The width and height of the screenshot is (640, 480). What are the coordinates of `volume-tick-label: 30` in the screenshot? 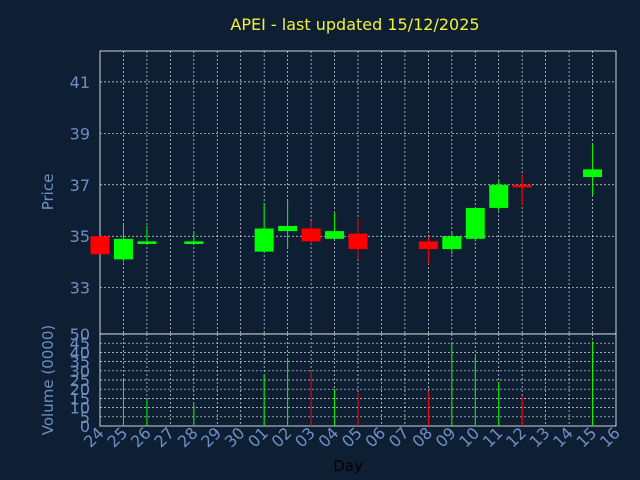 It's located at (80, 371).